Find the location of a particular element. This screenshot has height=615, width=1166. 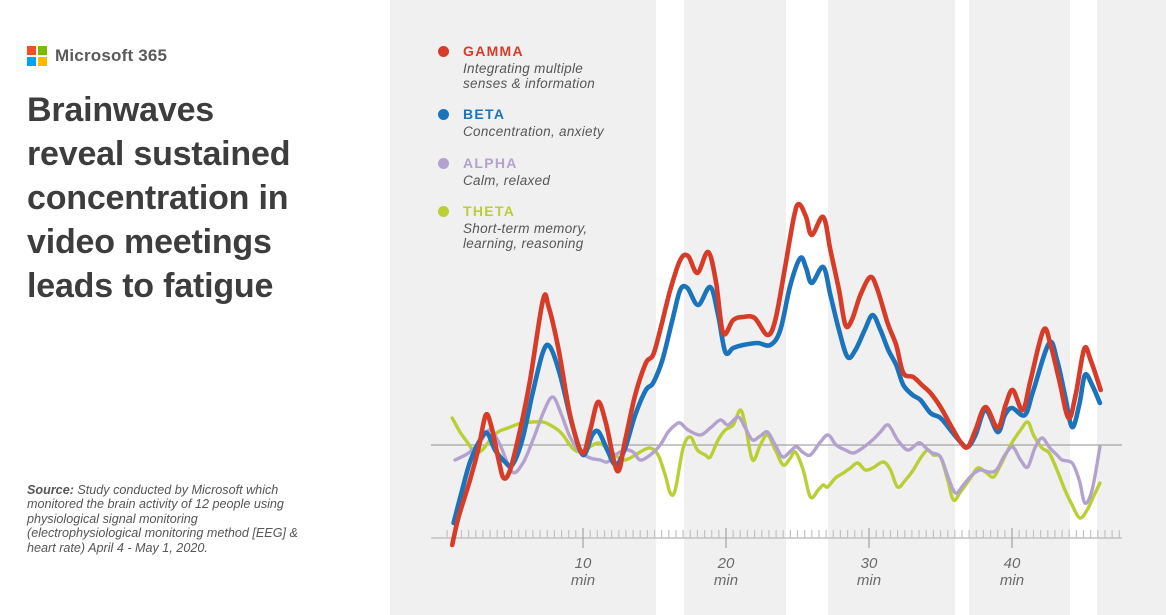

theta-line is located at coordinates (776, 464).